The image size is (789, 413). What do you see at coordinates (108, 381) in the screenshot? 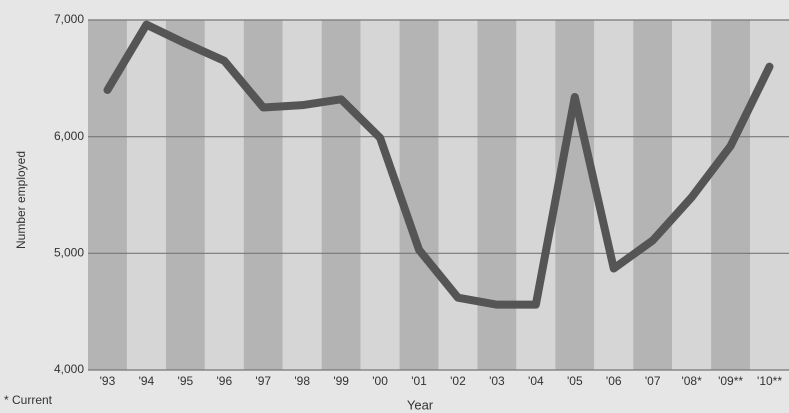
I see `x-tick-label: '93` at bounding box center [108, 381].